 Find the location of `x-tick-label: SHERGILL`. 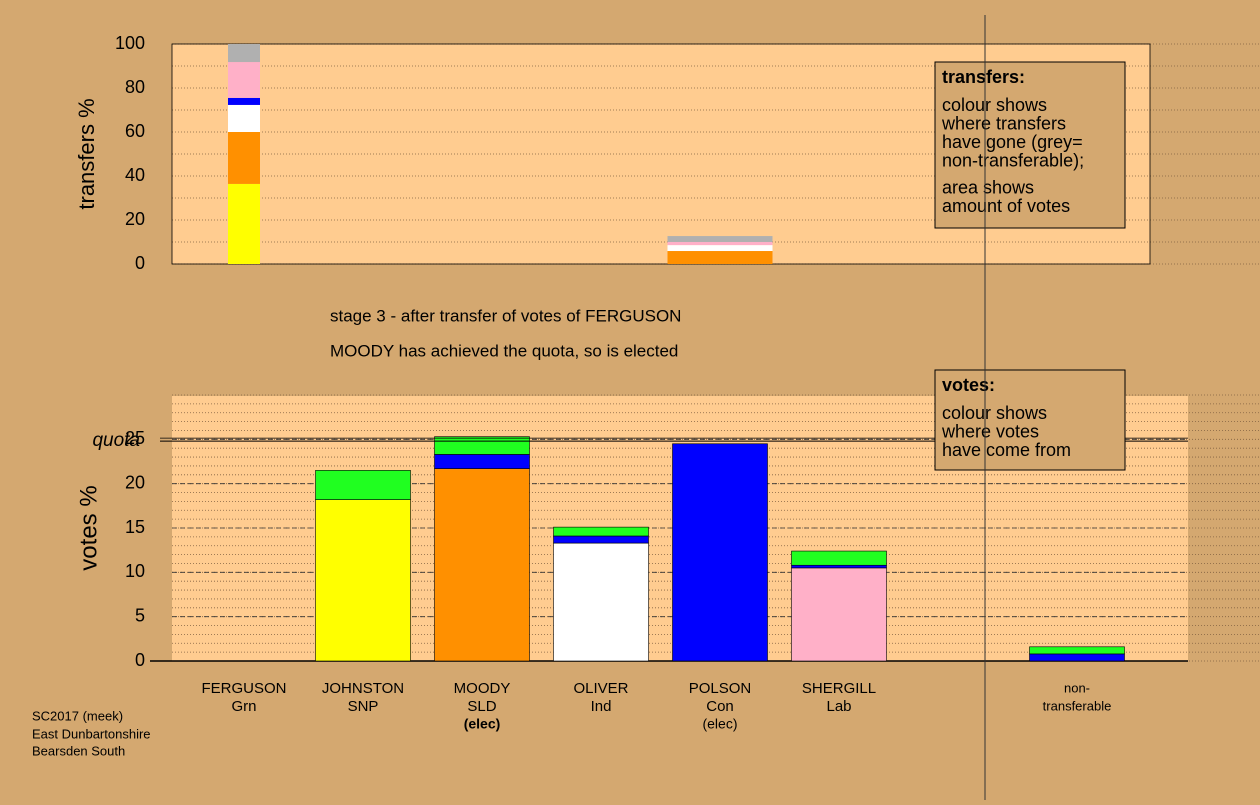

x-tick-label: SHERGILL is located at coordinates (839, 688).